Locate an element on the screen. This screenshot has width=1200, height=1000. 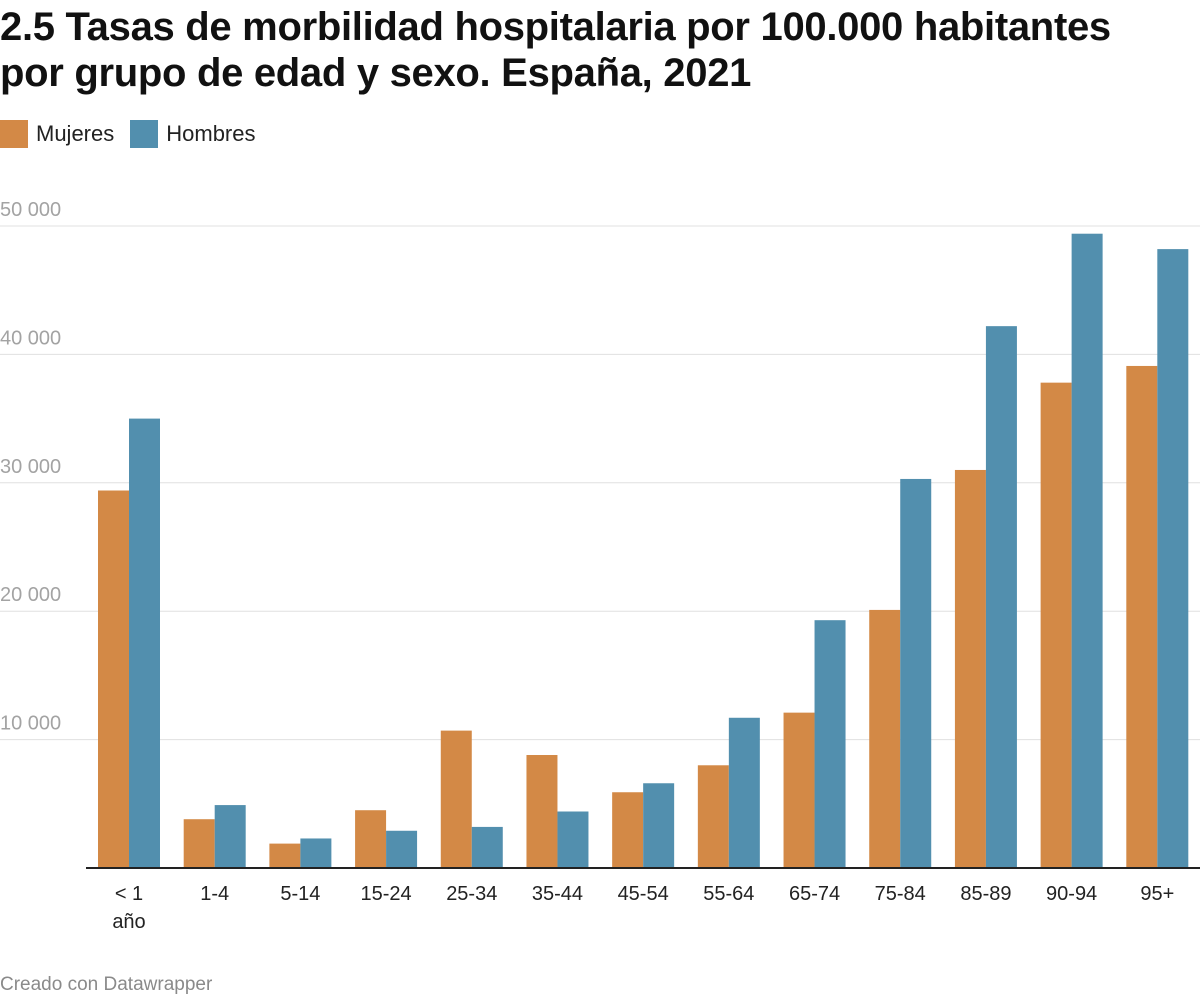
x-tick-label: 85-89 is located at coordinates (985, 894).